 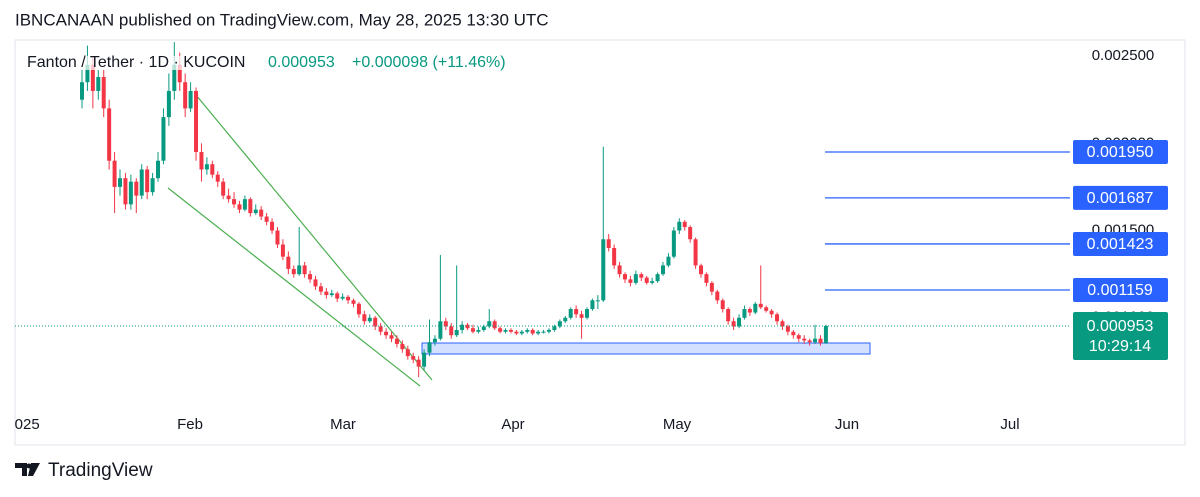 I want to click on last-price: 0.000953, so click(x=301, y=62).